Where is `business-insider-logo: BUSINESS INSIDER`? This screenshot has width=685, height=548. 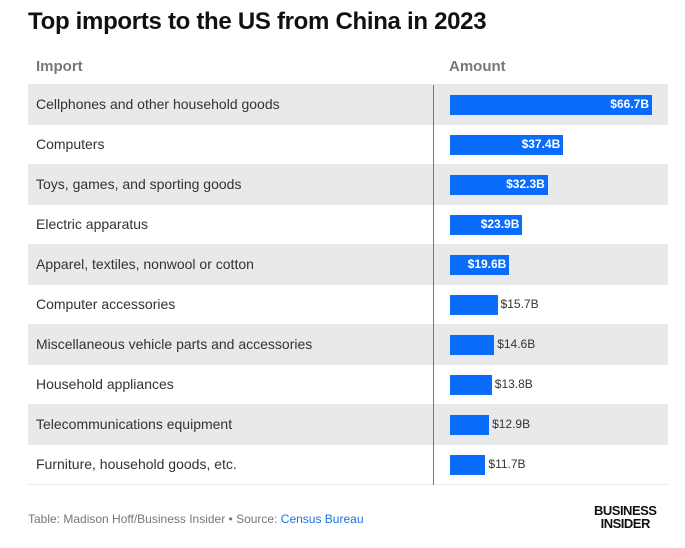 business-insider-logo: BUSINESS INSIDER is located at coordinates (625, 517).